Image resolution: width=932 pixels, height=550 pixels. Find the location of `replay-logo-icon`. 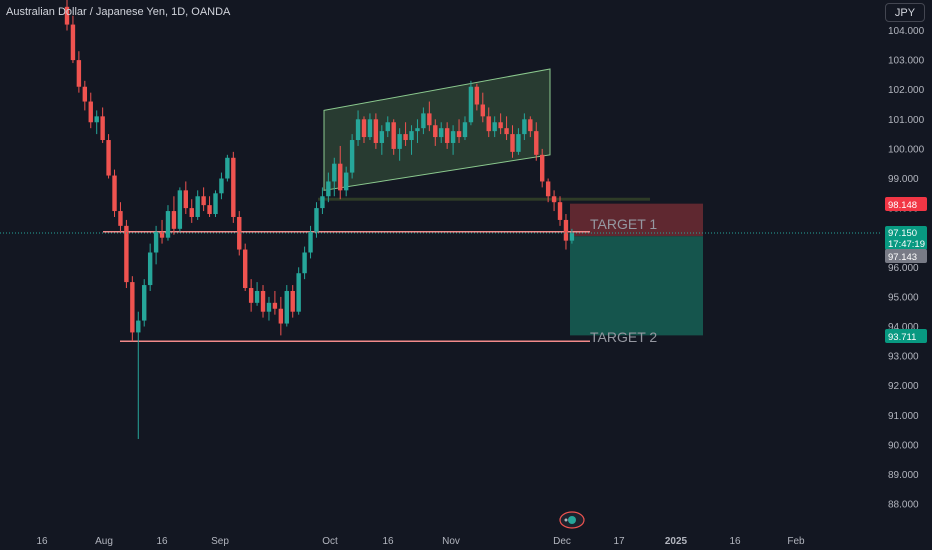

replay-logo-icon is located at coordinates (572, 520).